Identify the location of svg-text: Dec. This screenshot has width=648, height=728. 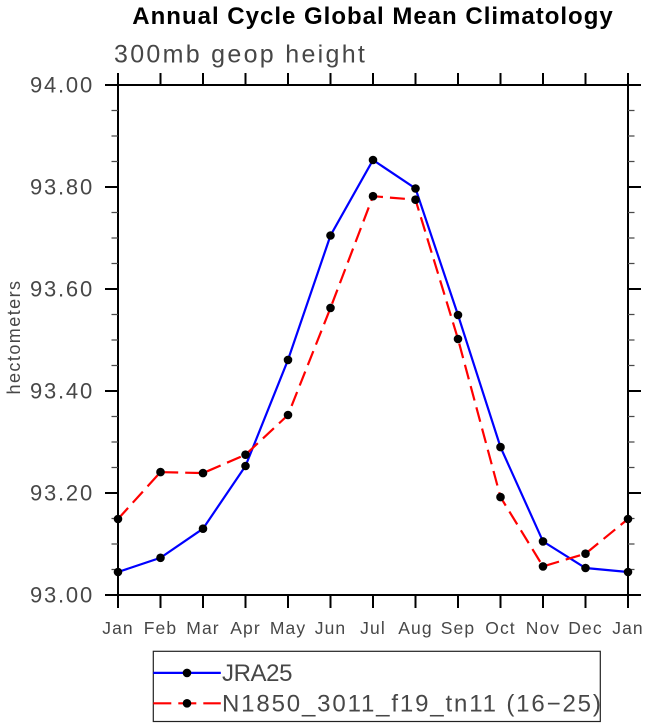
(585, 628).